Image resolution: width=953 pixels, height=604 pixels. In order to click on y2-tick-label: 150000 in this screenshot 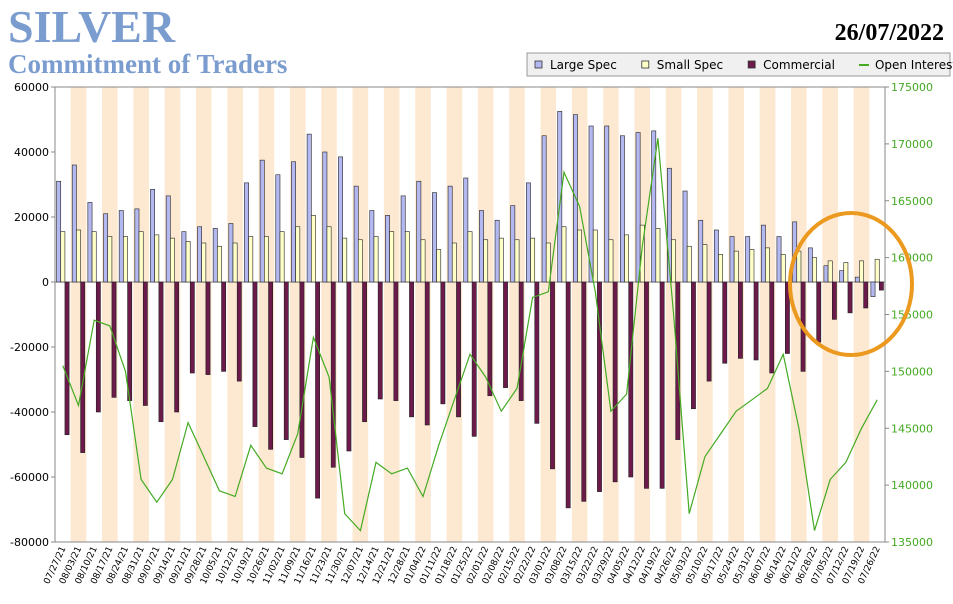, I will do `click(912, 371)`.